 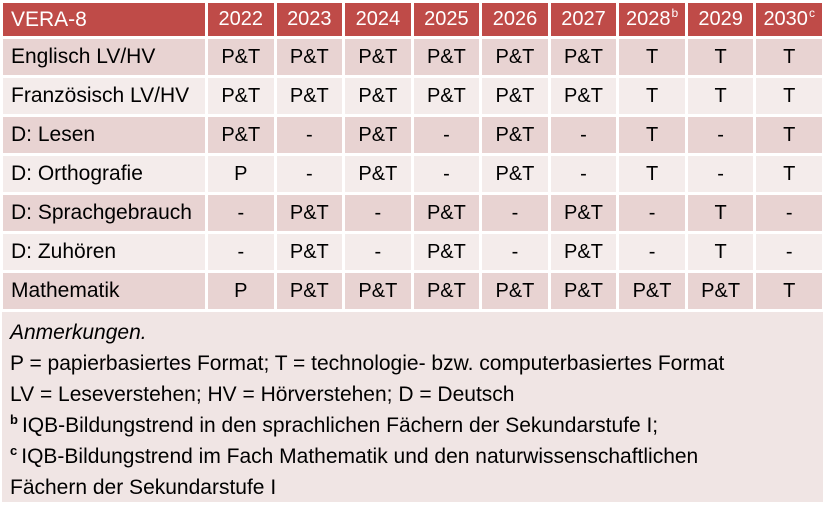 I want to click on table-row: Mathematik P P&T P&T P&T P&T P&T P&T P&T T, so click(x=412, y=291).